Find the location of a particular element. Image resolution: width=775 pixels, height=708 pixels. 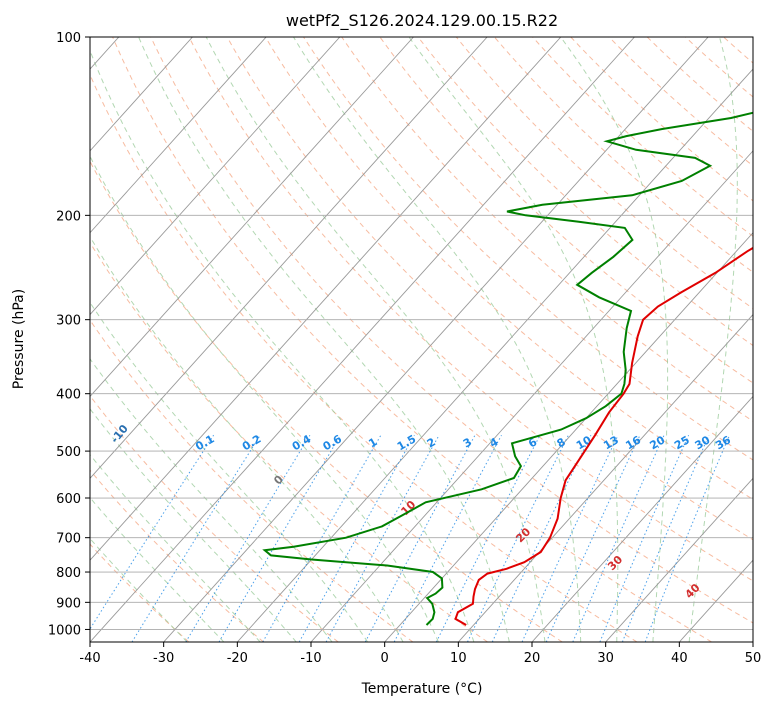

x-axis-label: Temperature (°C) is located at coordinates (422, 689).